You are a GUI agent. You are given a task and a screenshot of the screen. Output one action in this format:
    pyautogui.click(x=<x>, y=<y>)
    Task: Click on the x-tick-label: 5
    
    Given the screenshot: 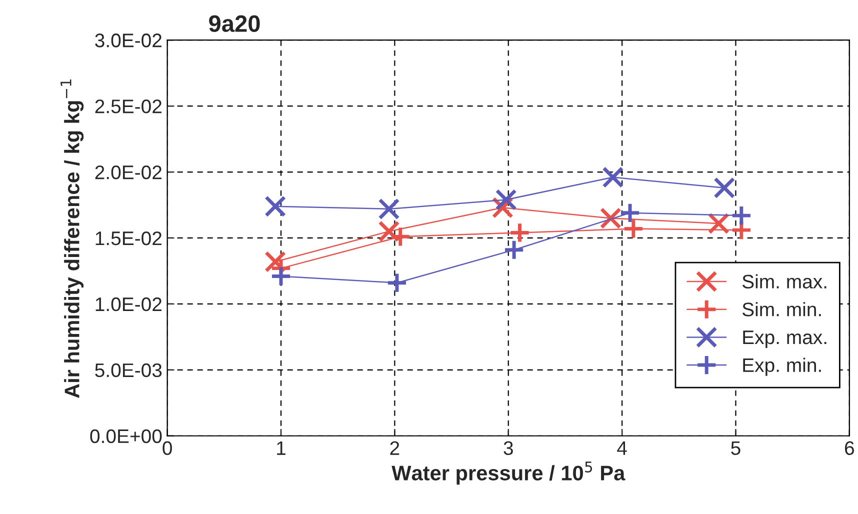 What is the action you would take?
    pyautogui.click(x=735, y=448)
    